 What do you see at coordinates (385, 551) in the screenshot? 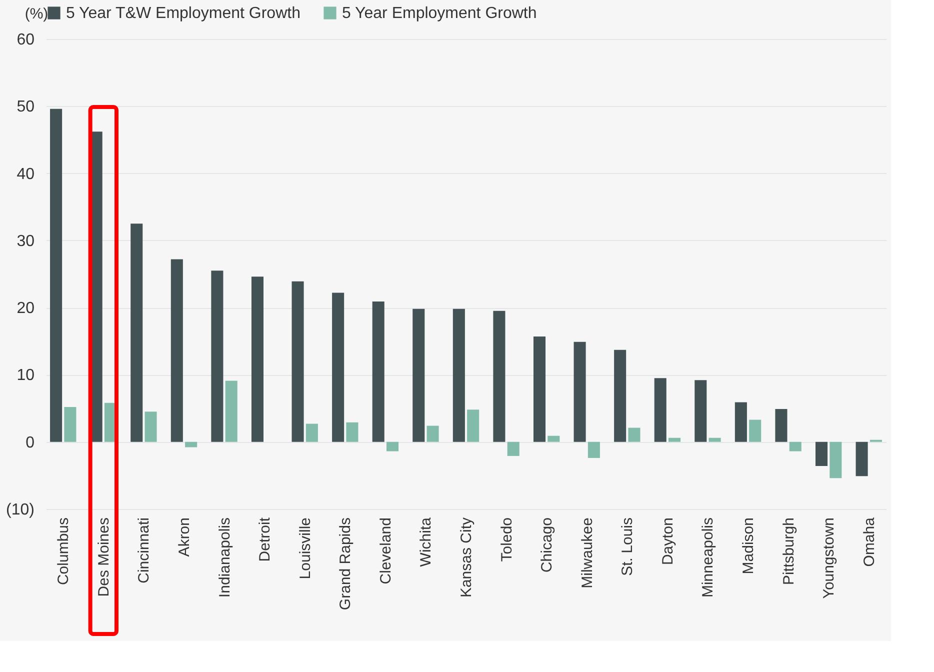
I see `x-tick-label: Cleveland` at bounding box center [385, 551].